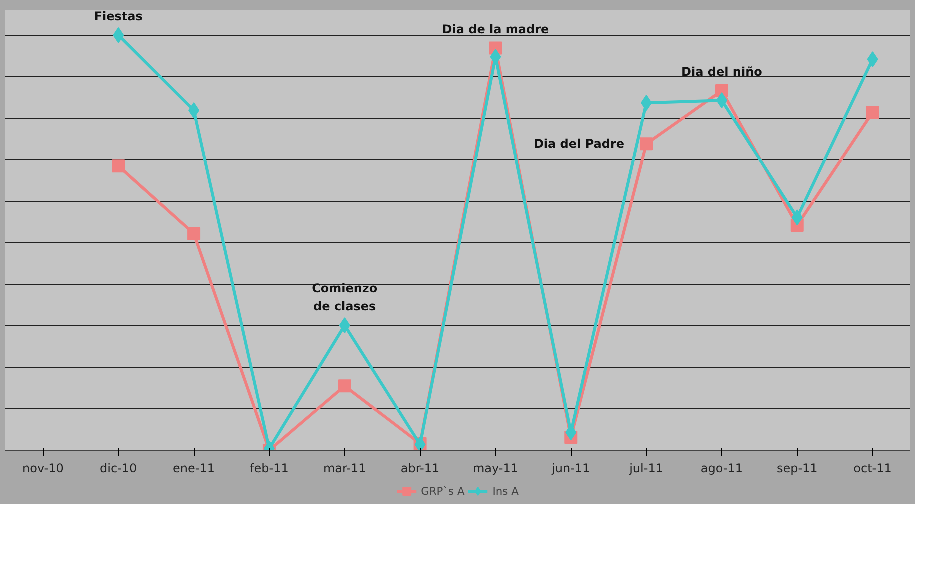  I want to click on x-tick-label: ago-11, so click(722, 469).